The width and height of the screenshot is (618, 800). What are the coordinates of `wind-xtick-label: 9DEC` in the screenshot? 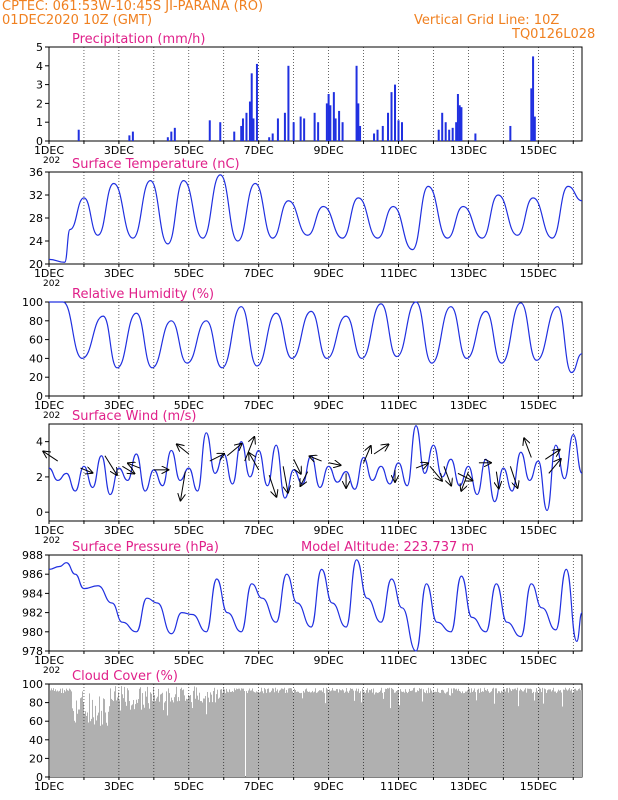 It's located at (329, 530).